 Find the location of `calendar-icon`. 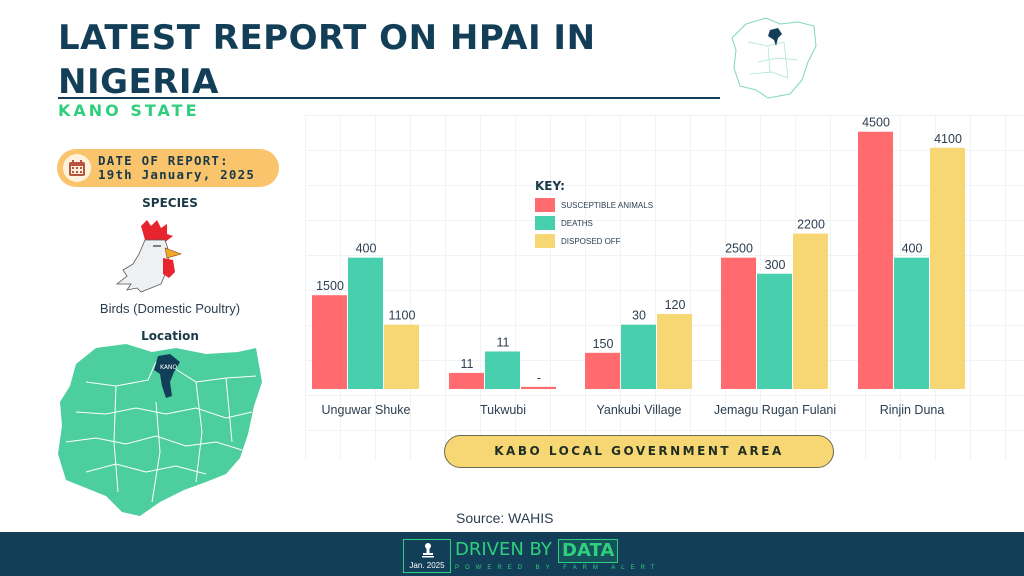

calendar-icon is located at coordinates (77, 168).